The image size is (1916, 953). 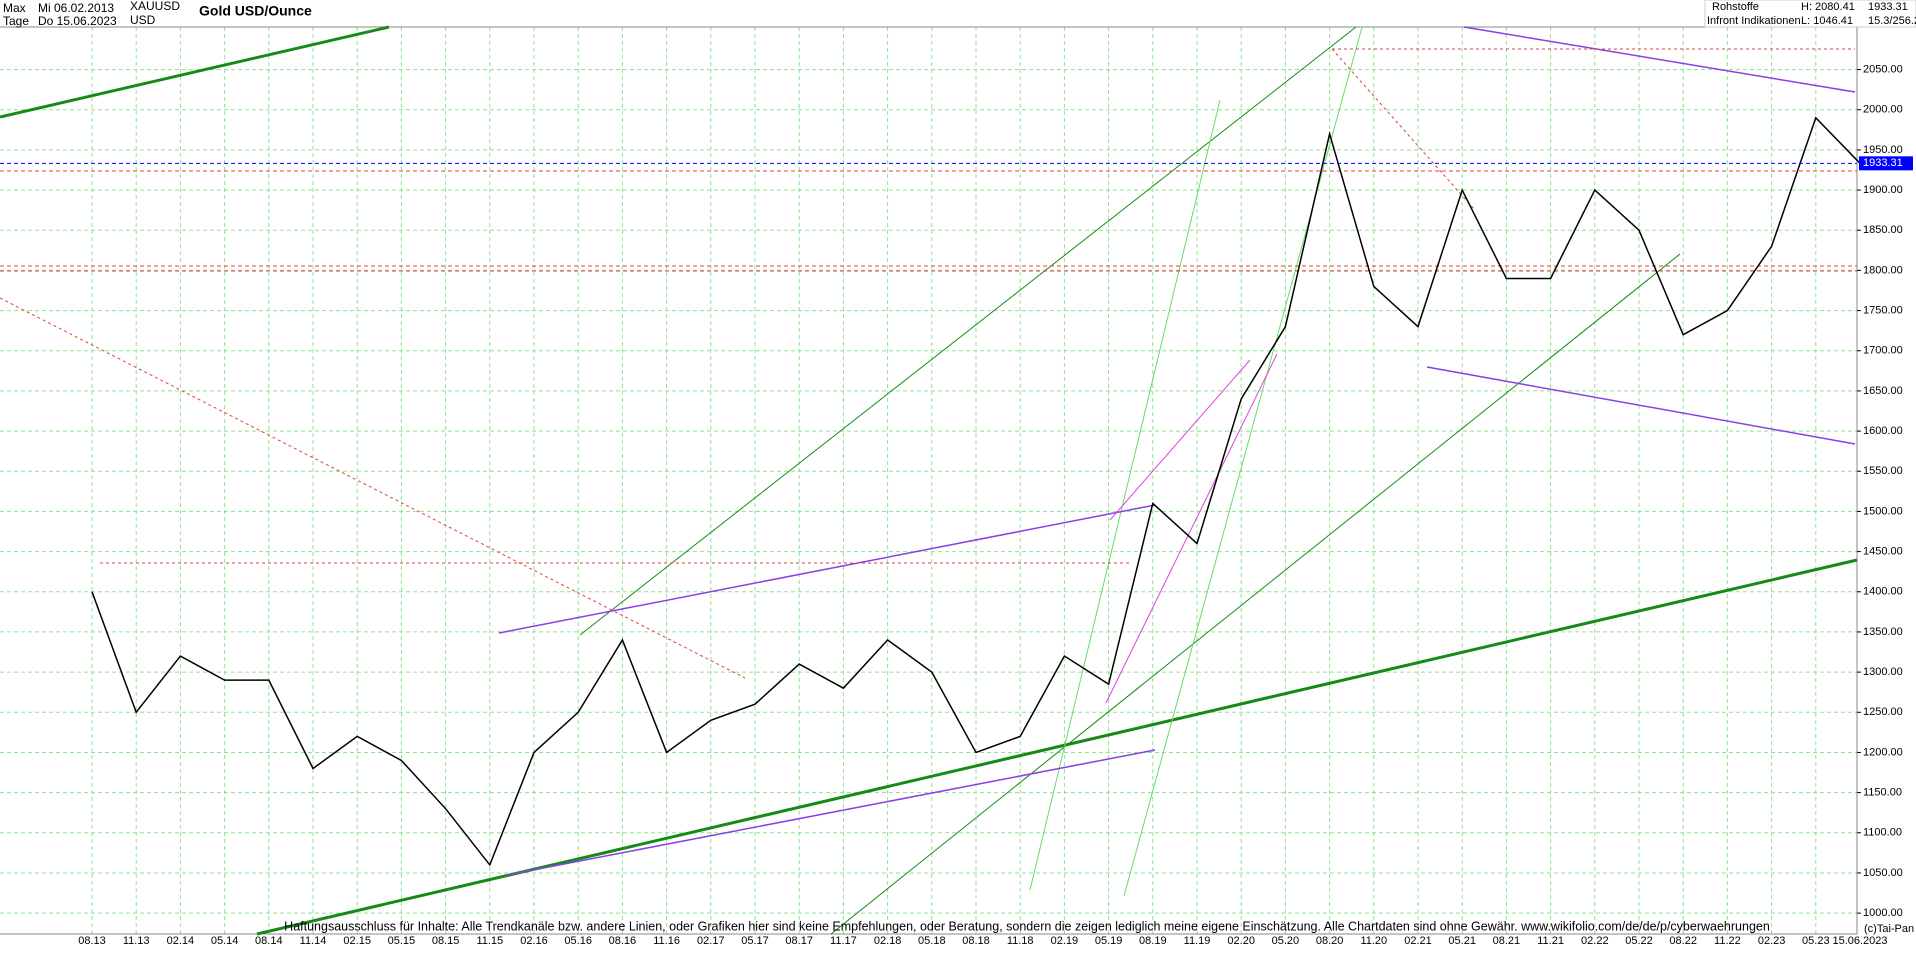 What do you see at coordinates (357, 941) in the screenshot?
I see `x-tick-label: 02.15` at bounding box center [357, 941].